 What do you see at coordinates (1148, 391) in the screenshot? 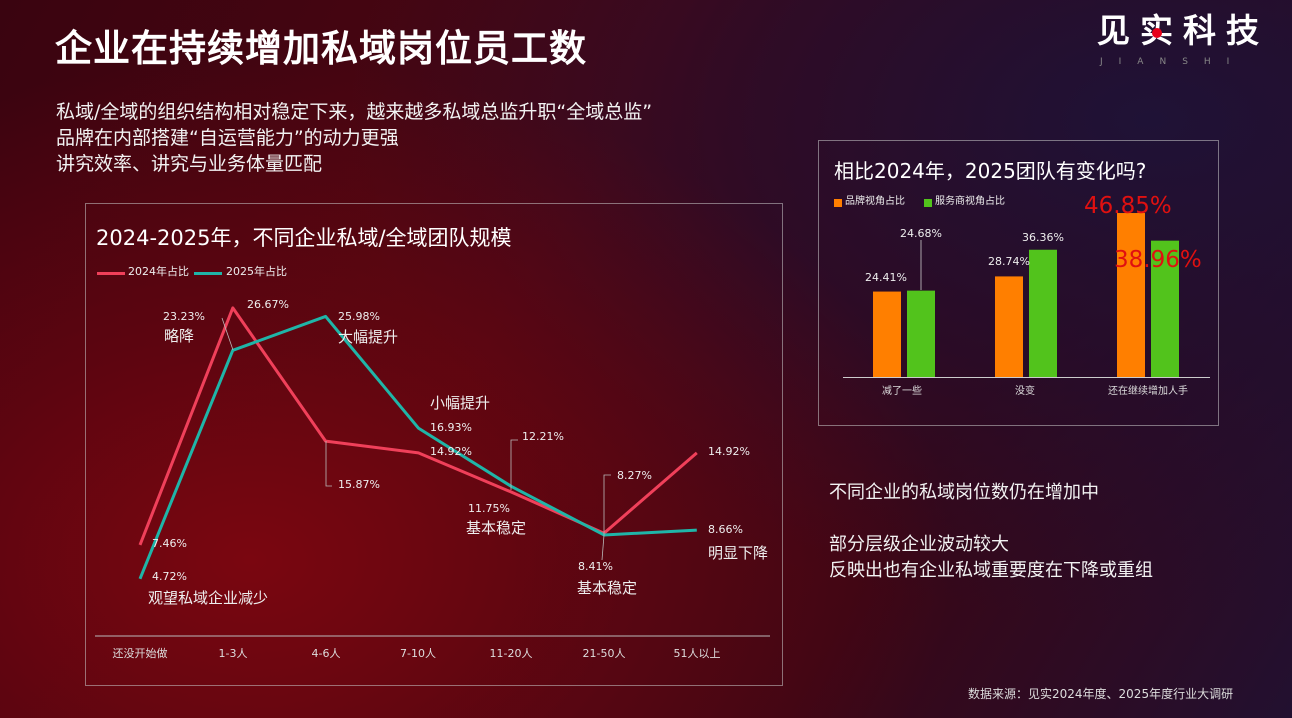
I see `bar-x-tick-2: 还在继续增加人手` at bounding box center [1148, 391].